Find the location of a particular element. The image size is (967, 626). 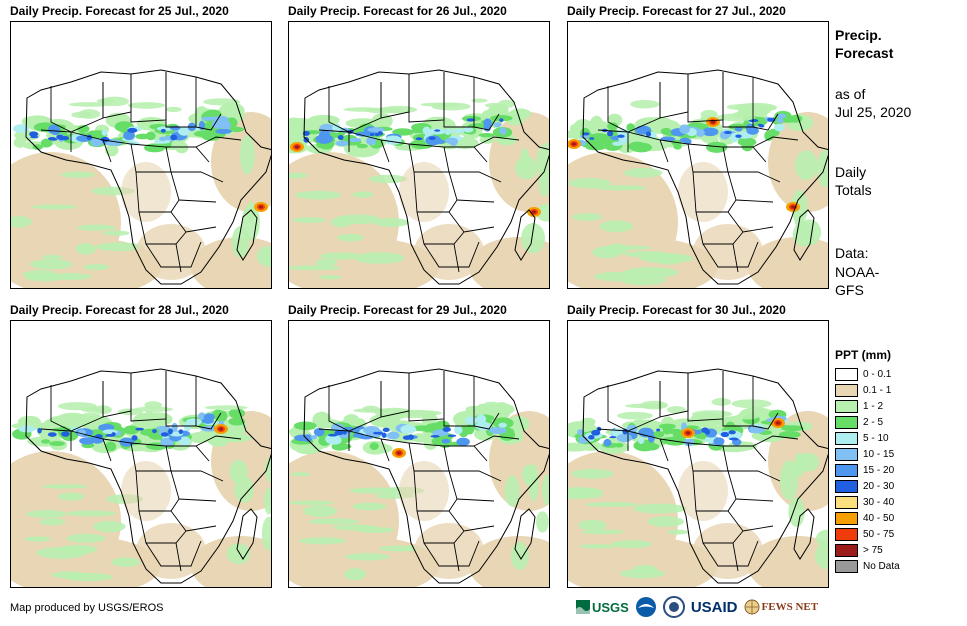

legend-item: 20 - 30 is located at coordinates (867, 486).